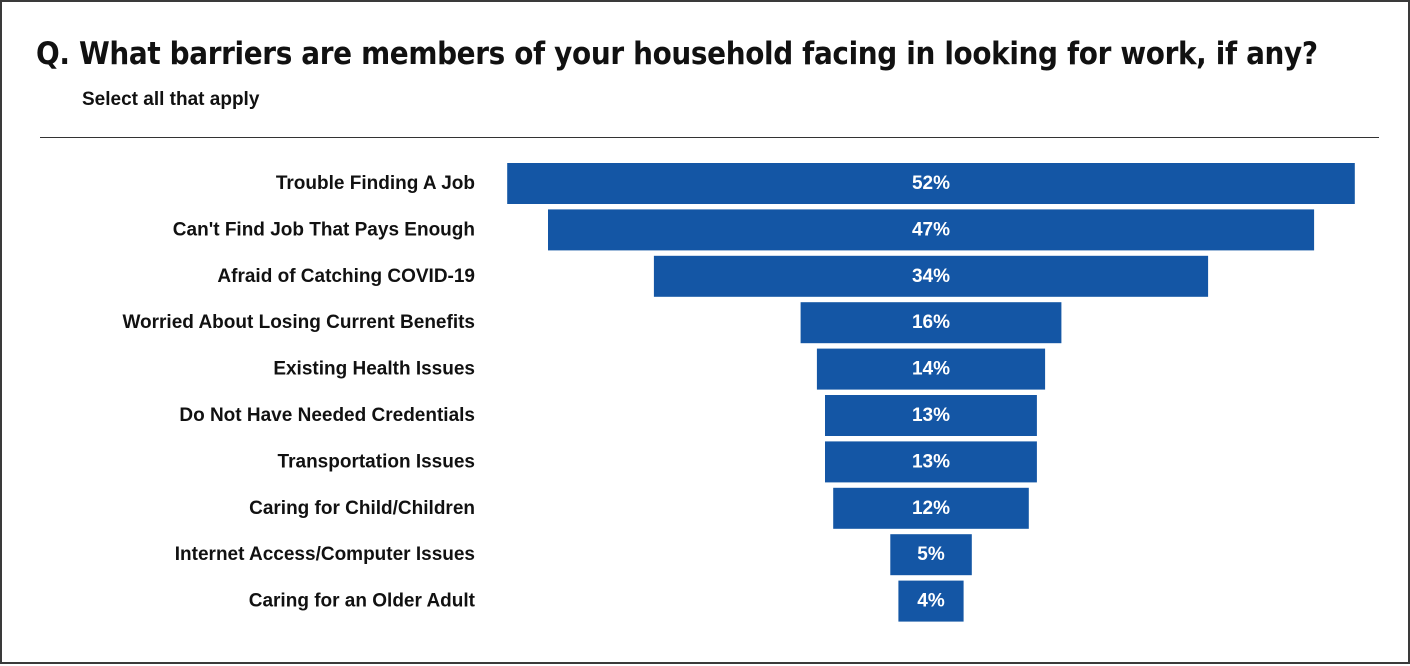 The height and width of the screenshot is (666, 1410). Describe the element at coordinates (362, 508) in the screenshot. I see `category-label: Caring for Child/Children` at that location.